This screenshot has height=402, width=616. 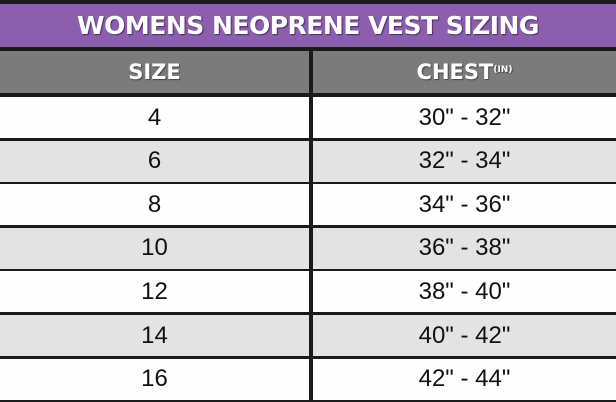 I want to click on table-row: 16 42" - 44", so click(x=308, y=379).